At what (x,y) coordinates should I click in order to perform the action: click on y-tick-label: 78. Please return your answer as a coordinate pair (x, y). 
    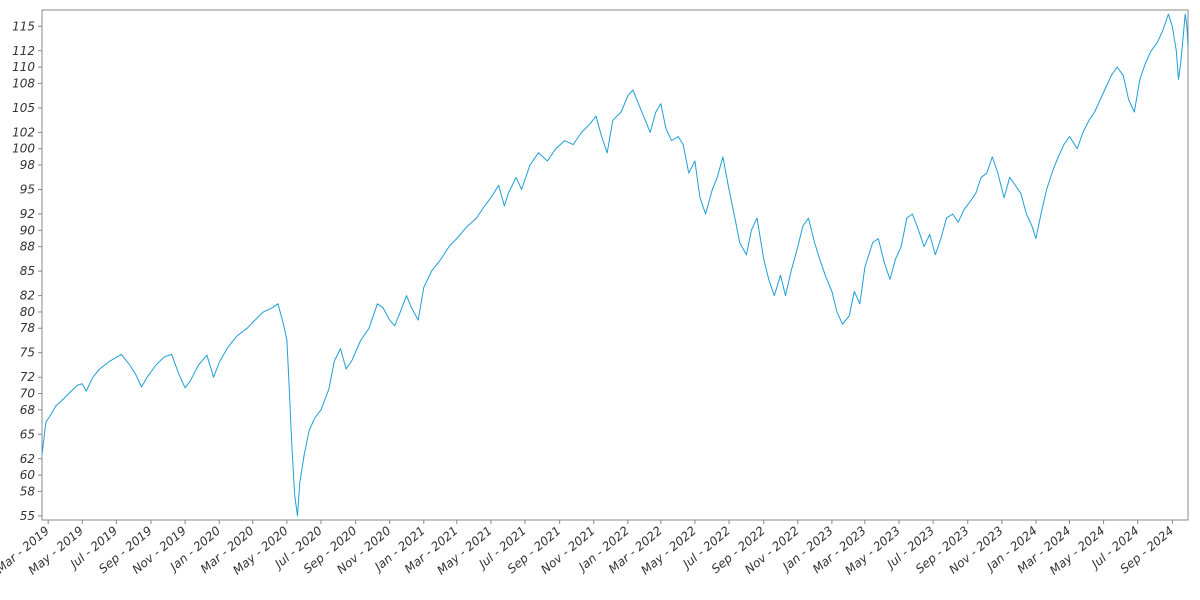
    Looking at the image, I should click on (28, 328).